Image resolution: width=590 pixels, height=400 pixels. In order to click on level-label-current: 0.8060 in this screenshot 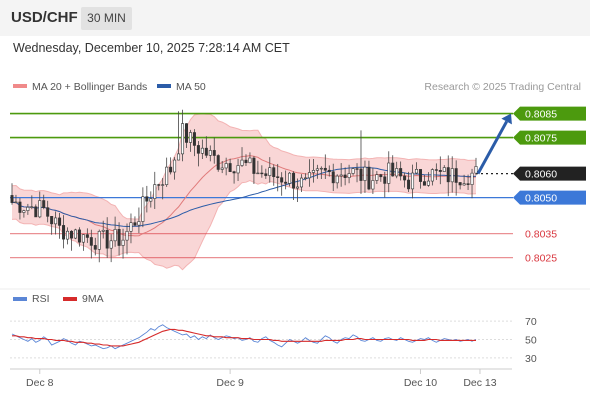, I will do `click(541, 175)`.